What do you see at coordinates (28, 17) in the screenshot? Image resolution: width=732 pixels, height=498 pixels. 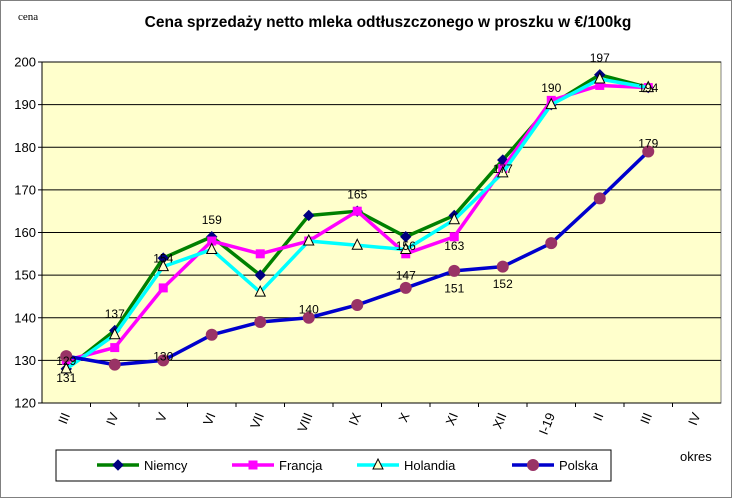 I see `y-axis-label: cena` at bounding box center [28, 17].